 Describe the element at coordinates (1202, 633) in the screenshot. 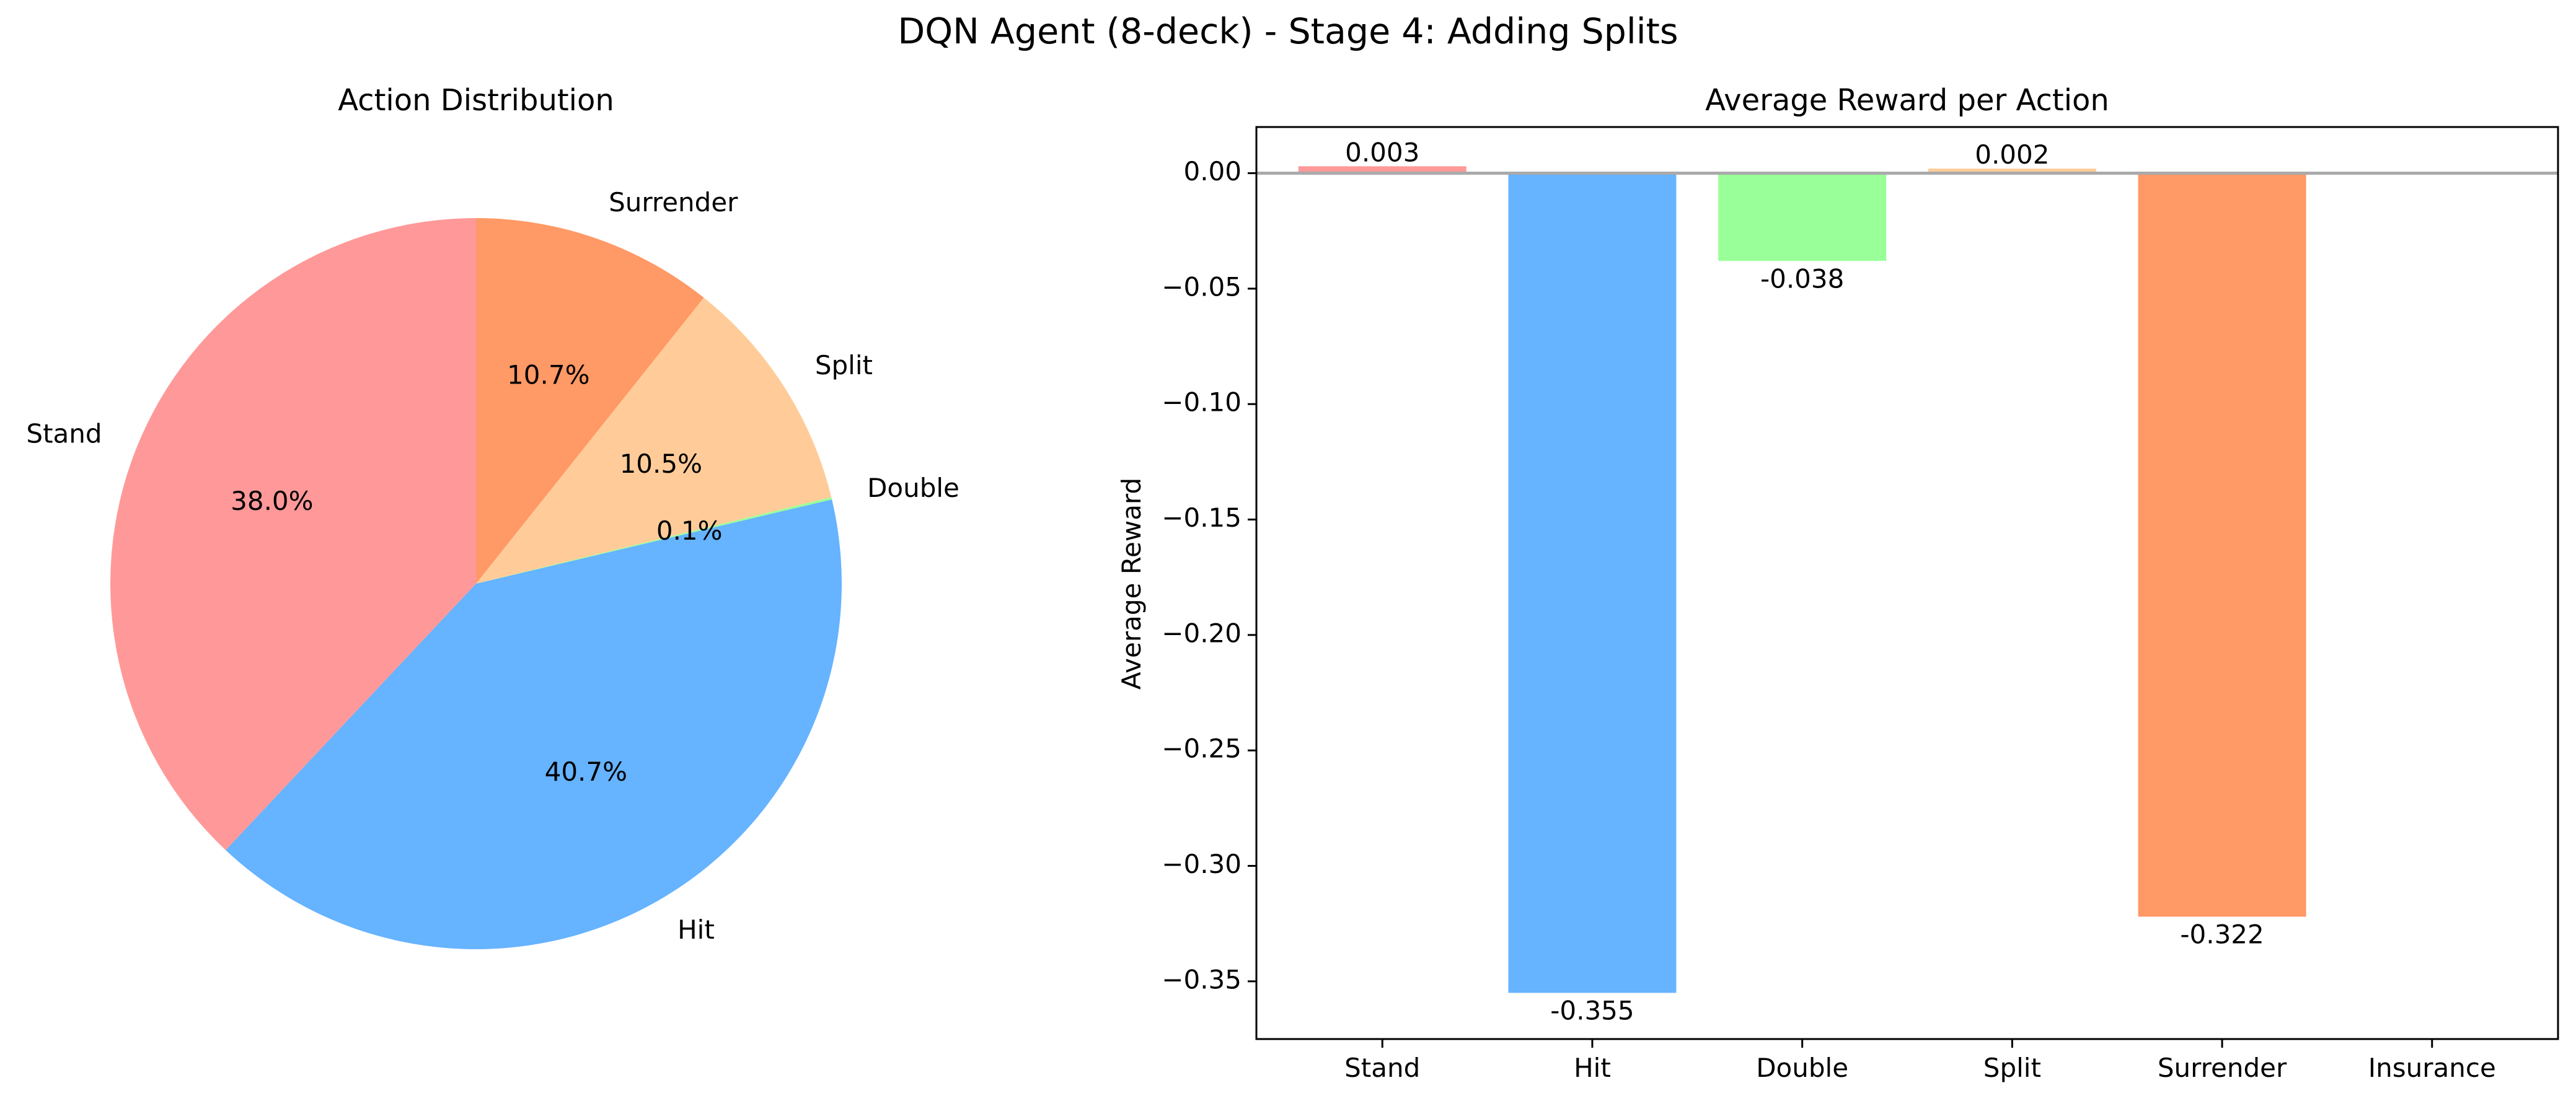

I see `y-tick-label: −0.20` at that location.